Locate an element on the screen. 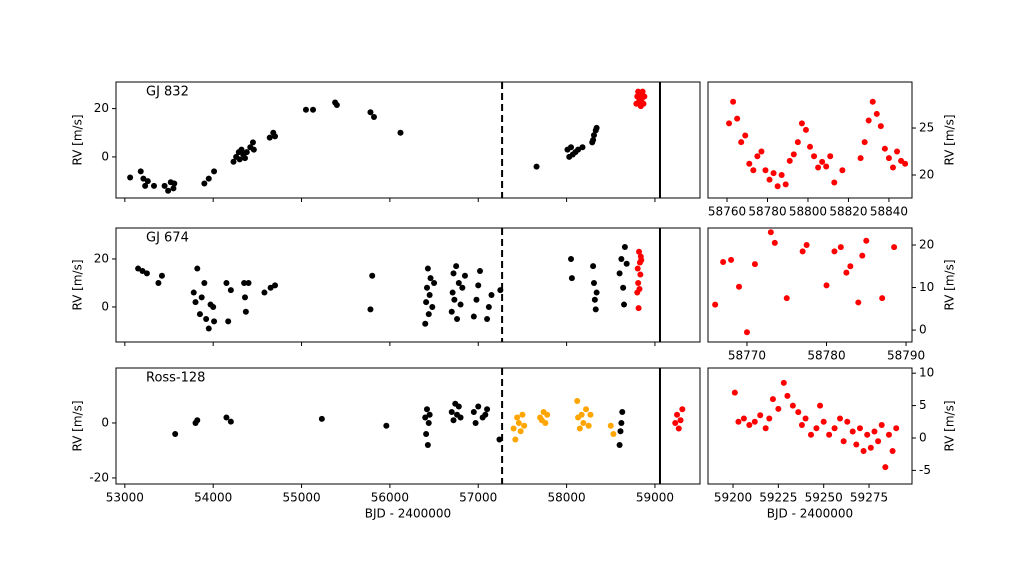 This screenshot has height=582, width=1024. x-tick-label: 54000 is located at coordinates (213, 498).